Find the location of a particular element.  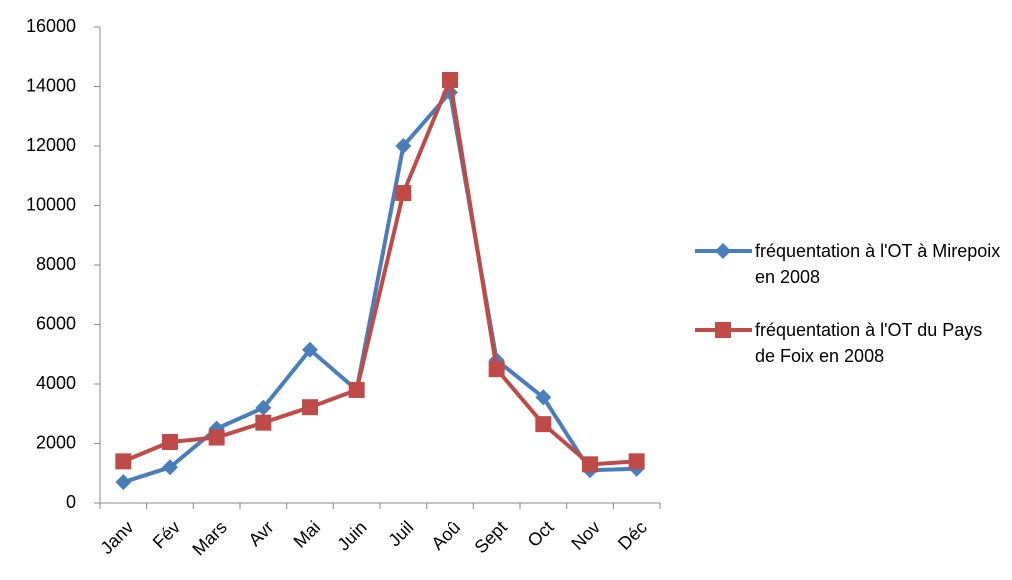

x-tick-label: Oct is located at coordinates (541, 534).